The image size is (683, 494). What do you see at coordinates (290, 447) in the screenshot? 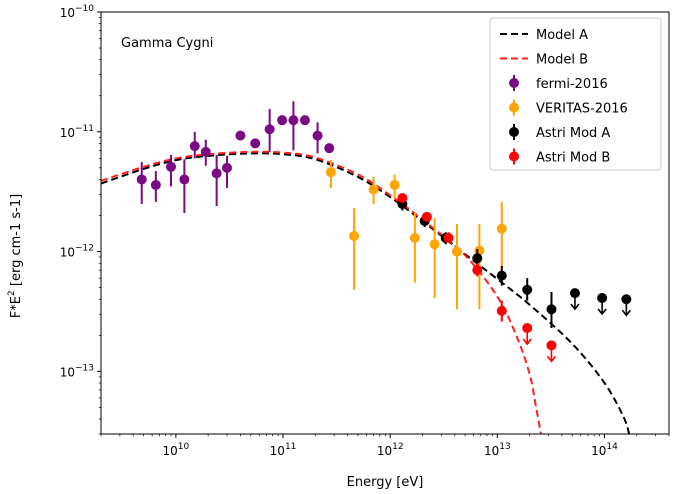
I see `x-tick-exponent: 11` at bounding box center [290, 447].